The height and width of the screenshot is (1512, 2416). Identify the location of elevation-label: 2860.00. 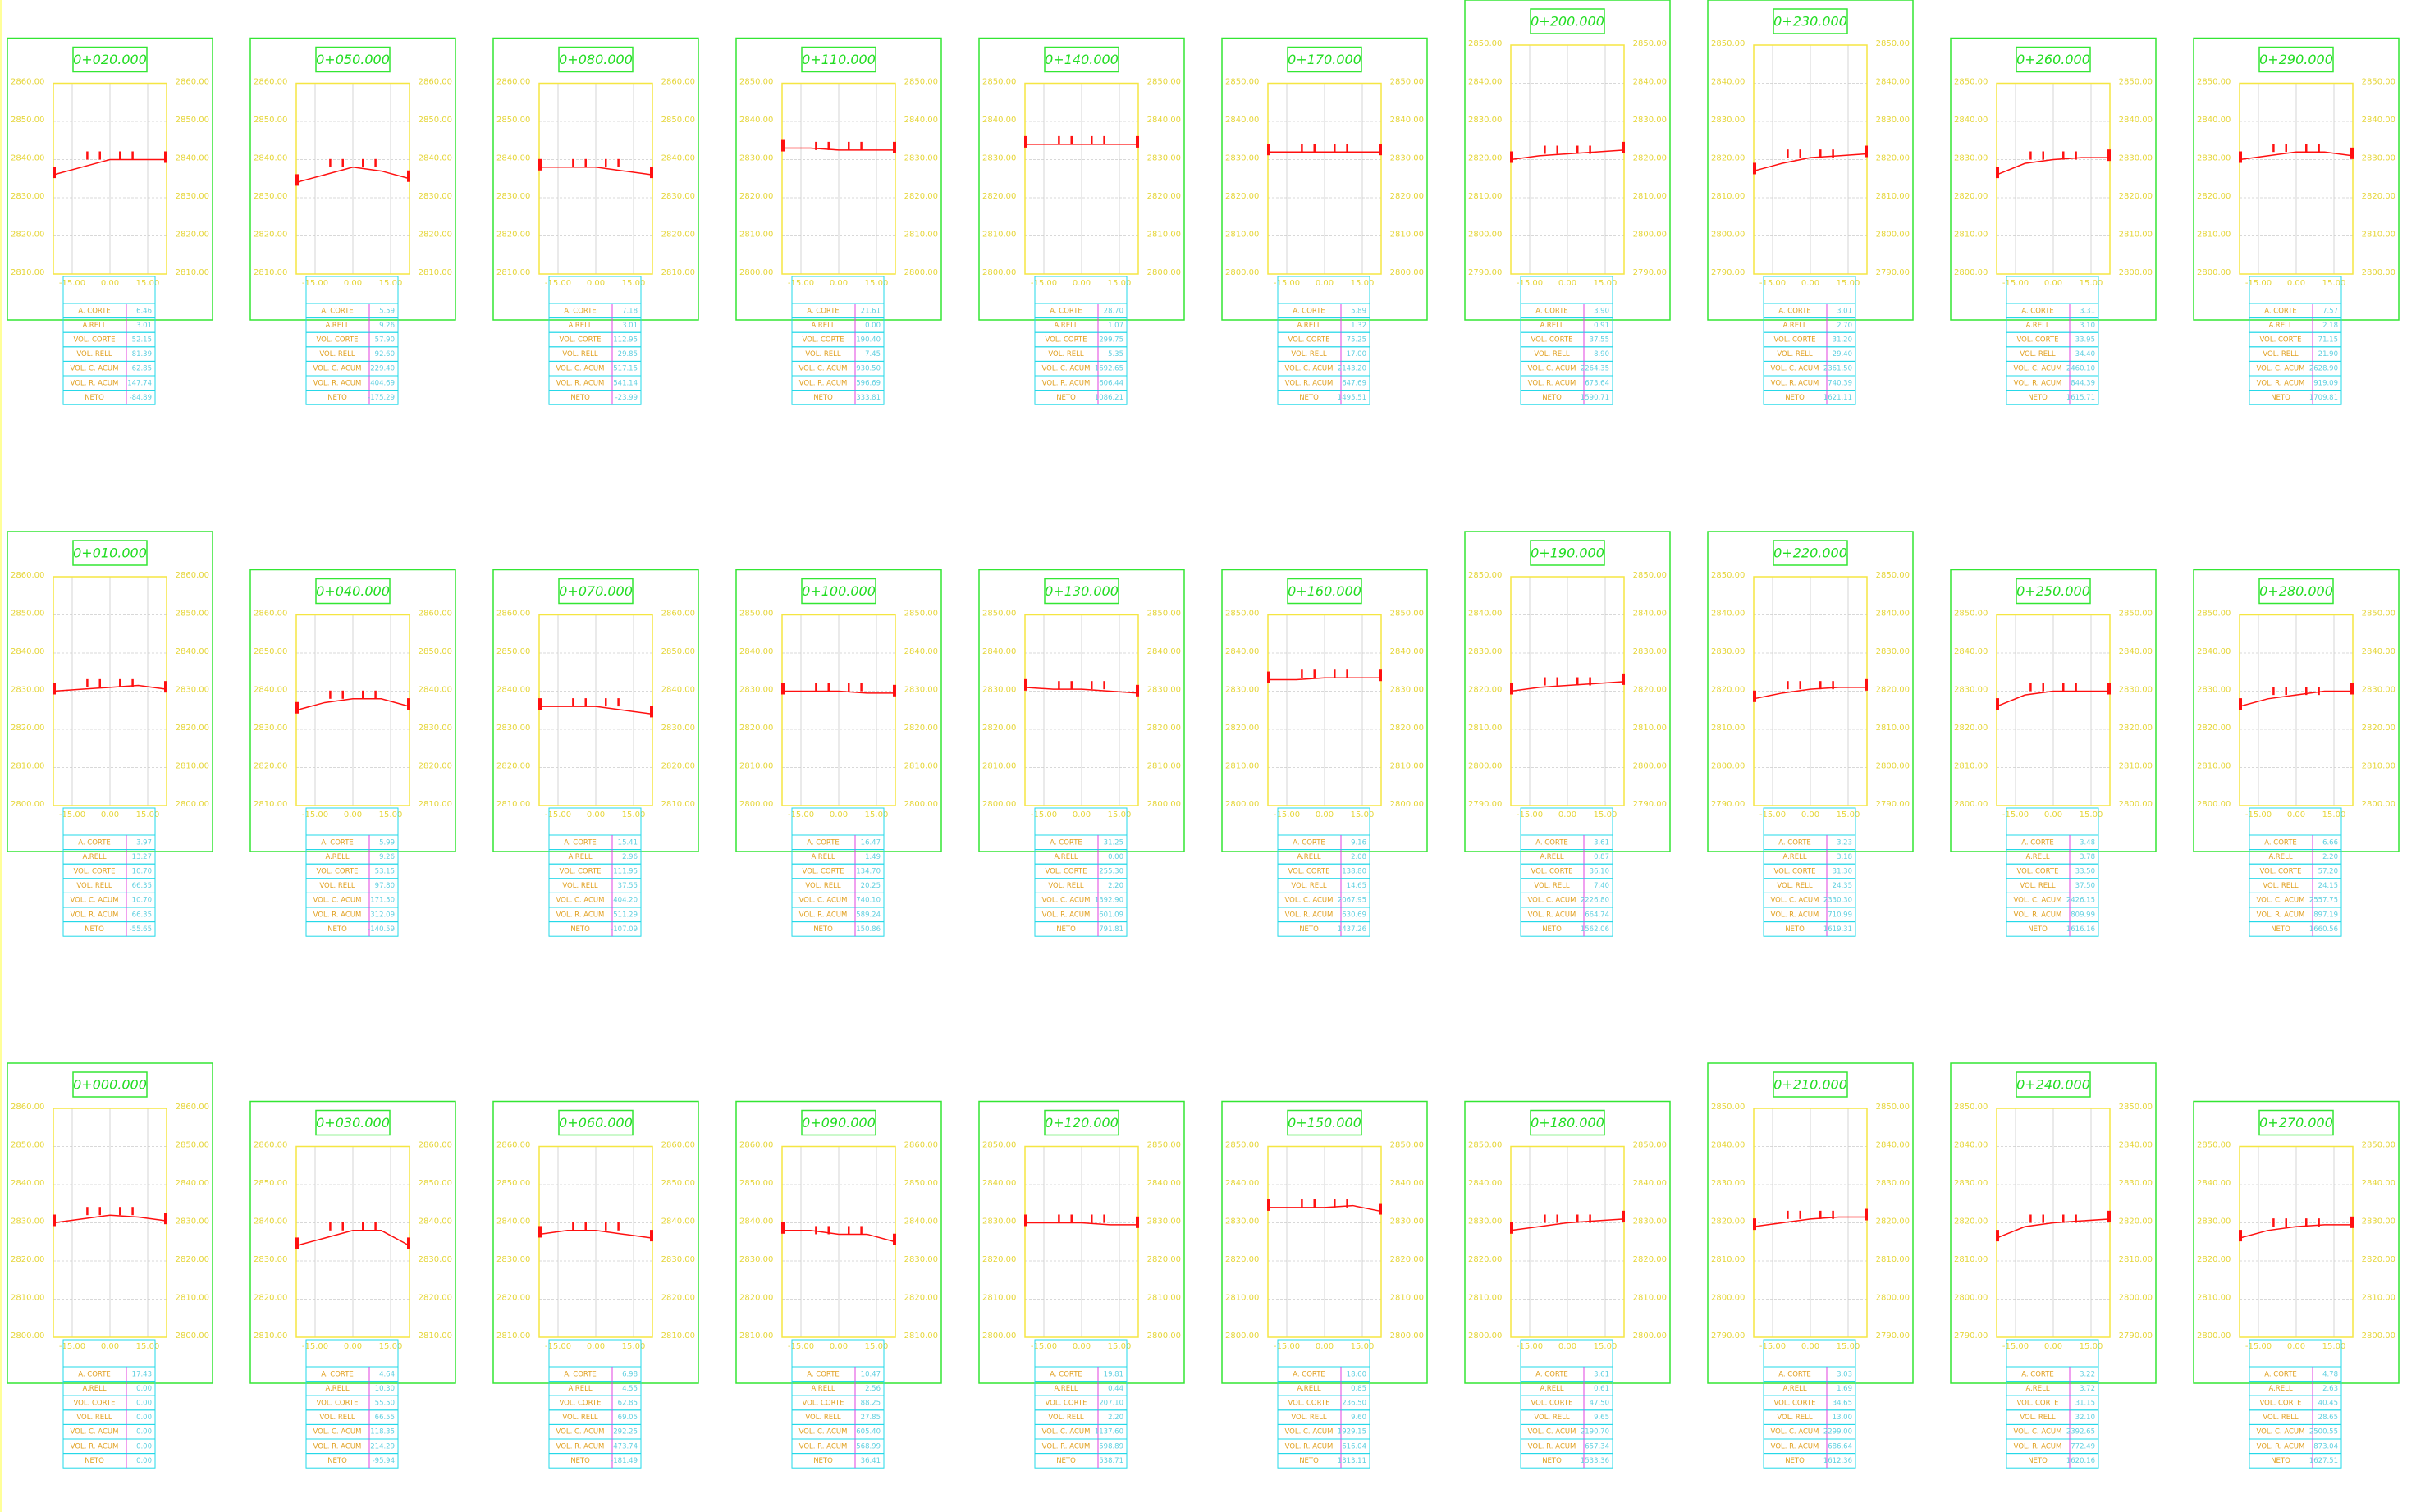
(270, 1145).